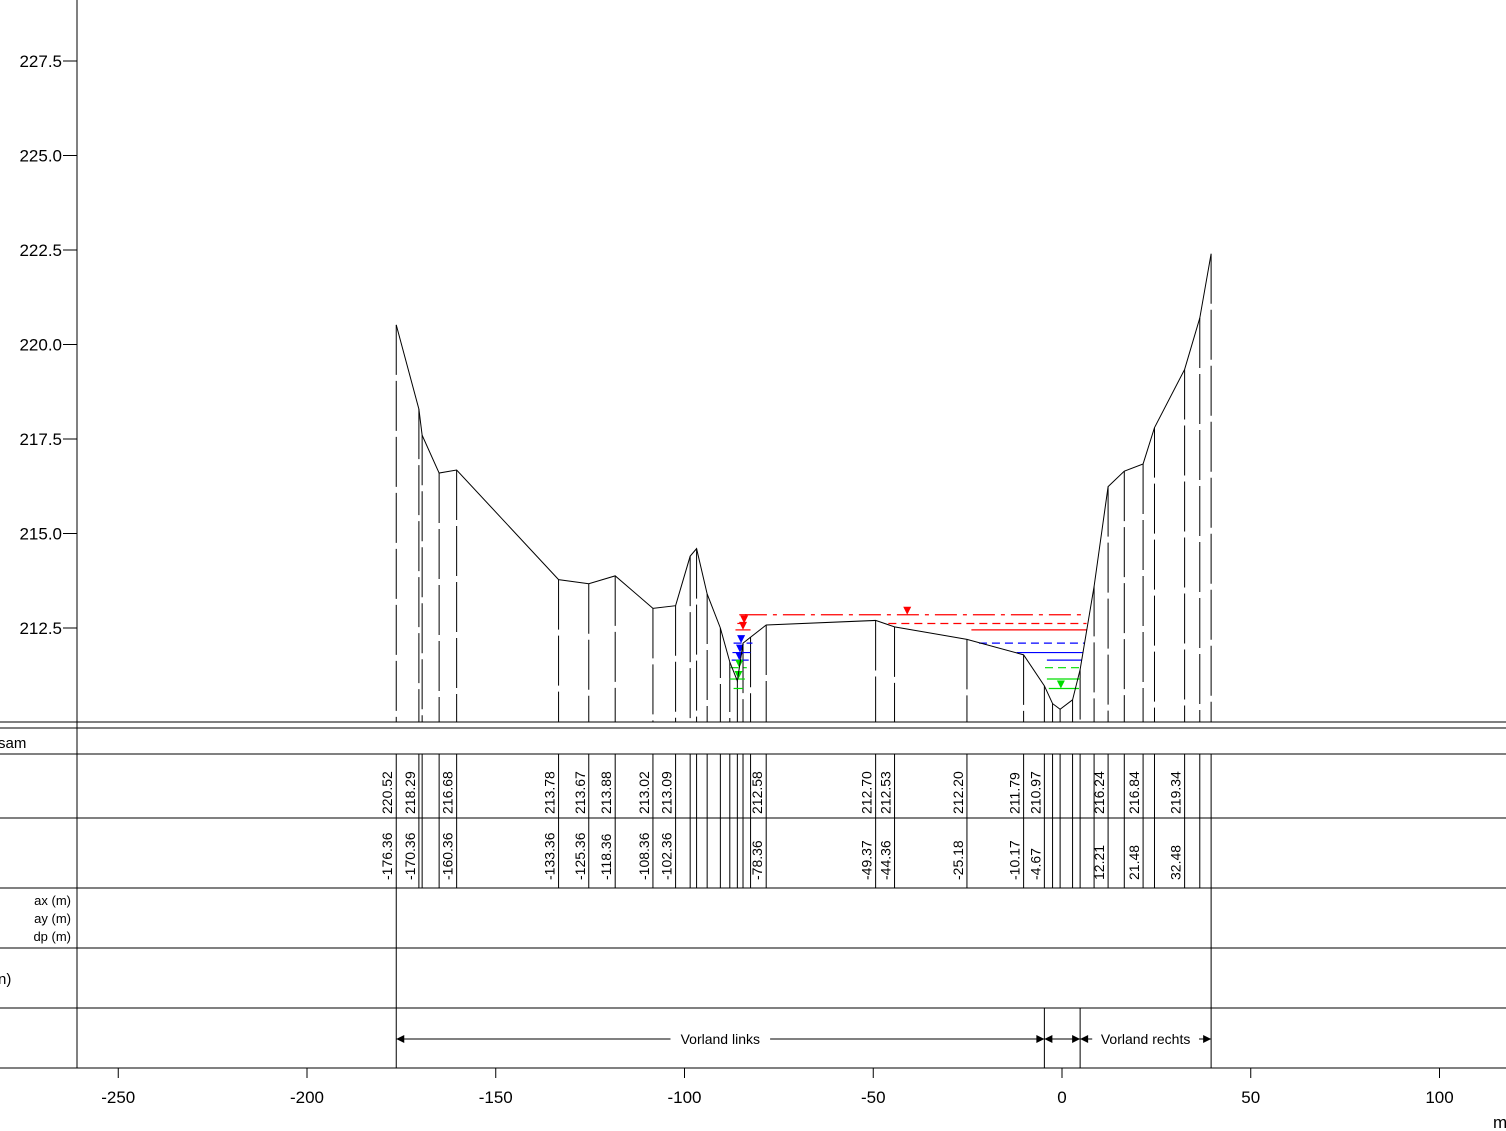 This screenshot has width=1506, height=1131. I want to click on elevation-label: 216.68, so click(448, 792).